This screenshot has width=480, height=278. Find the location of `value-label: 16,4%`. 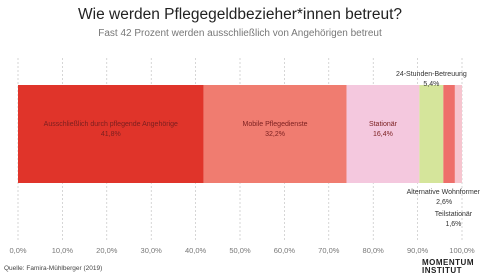

value-label: 16,4% is located at coordinates (383, 134).